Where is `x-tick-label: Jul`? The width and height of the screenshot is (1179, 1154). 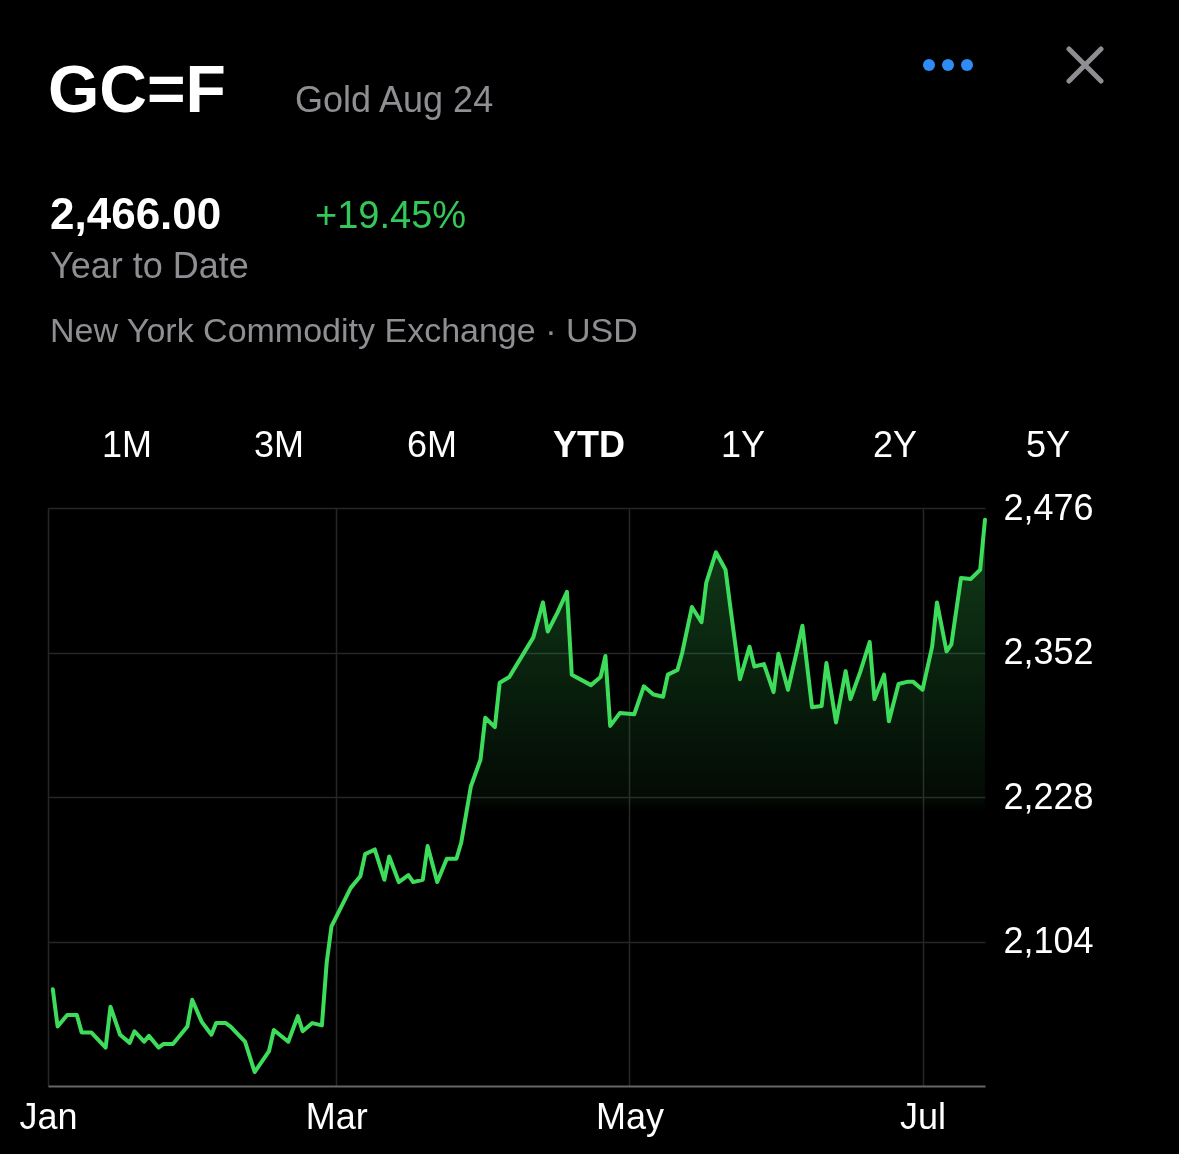 x-tick-label: Jul is located at coordinates (923, 1116).